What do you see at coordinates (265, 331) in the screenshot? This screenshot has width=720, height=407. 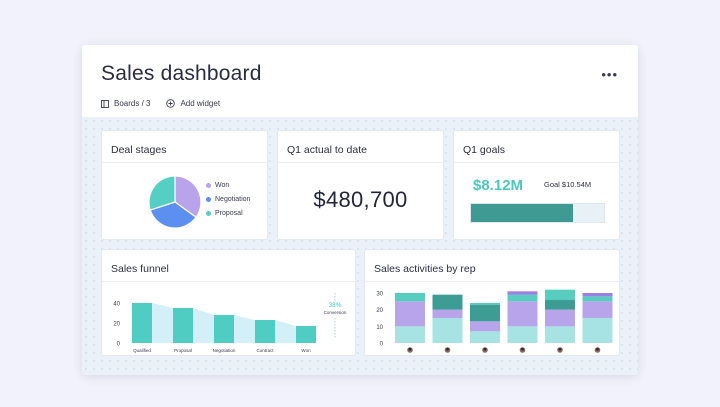 I see `funnel-bar-contract` at bounding box center [265, 331].